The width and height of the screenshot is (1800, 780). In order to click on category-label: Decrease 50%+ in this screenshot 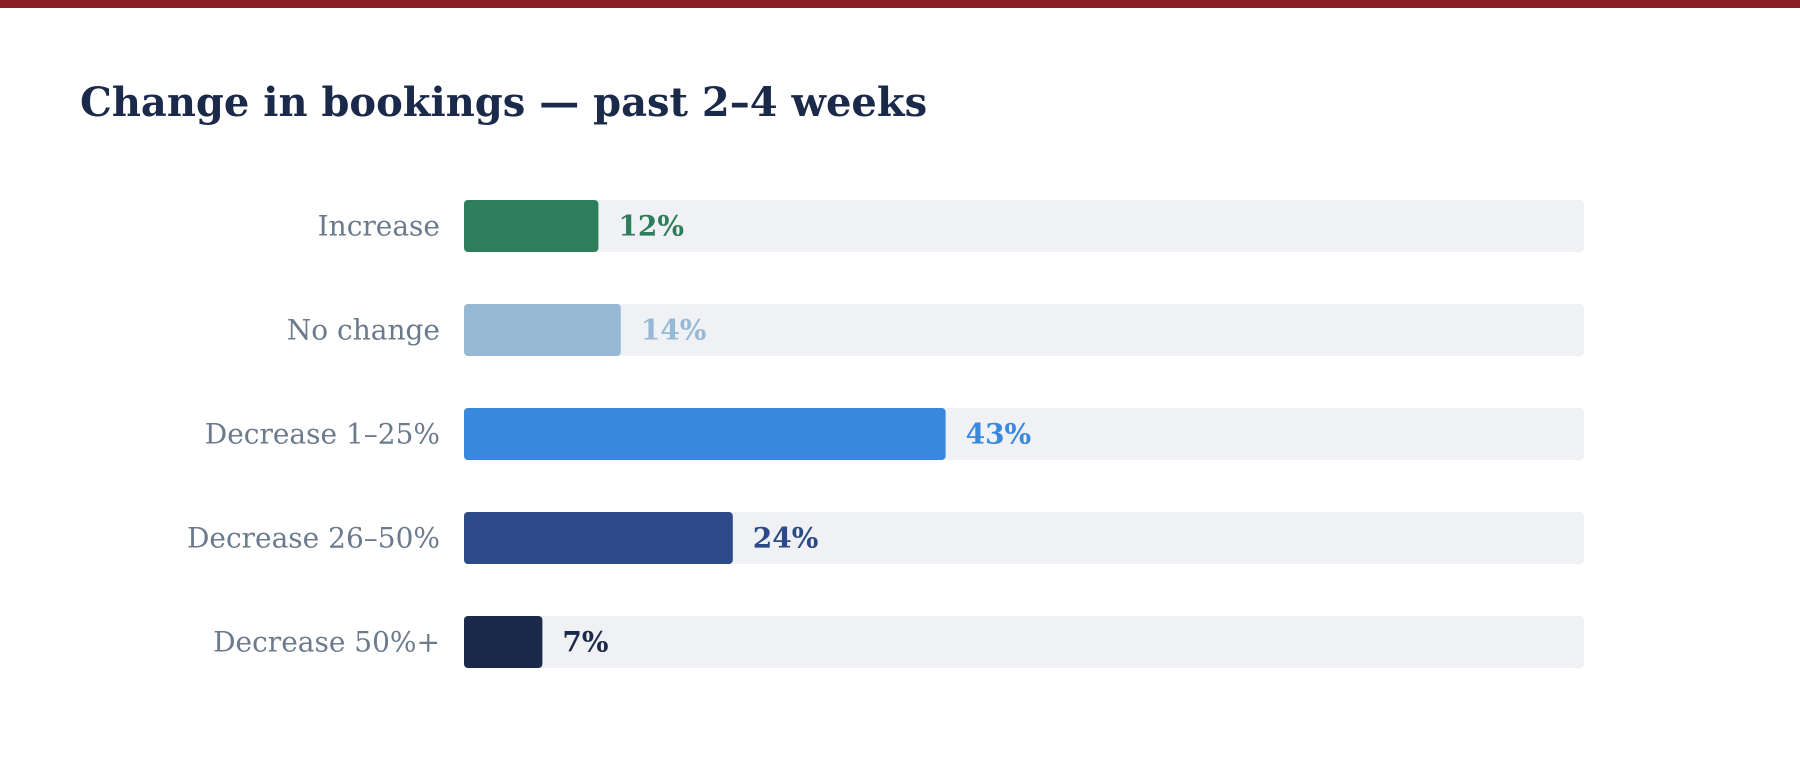, I will do `click(326, 642)`.